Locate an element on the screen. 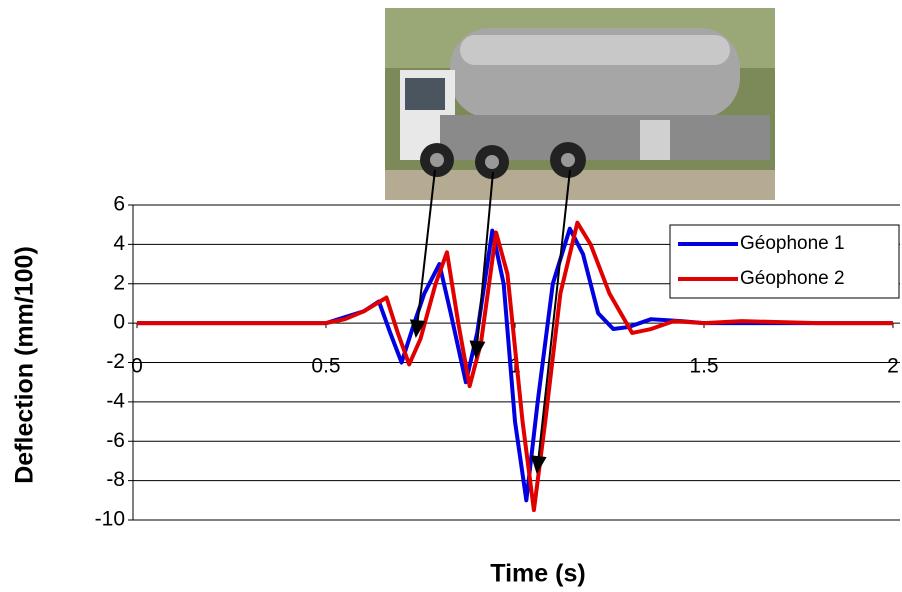 This screenshot has width=902, height=592. x-tick-label: 0.5 is located at coordinates (325, 366).